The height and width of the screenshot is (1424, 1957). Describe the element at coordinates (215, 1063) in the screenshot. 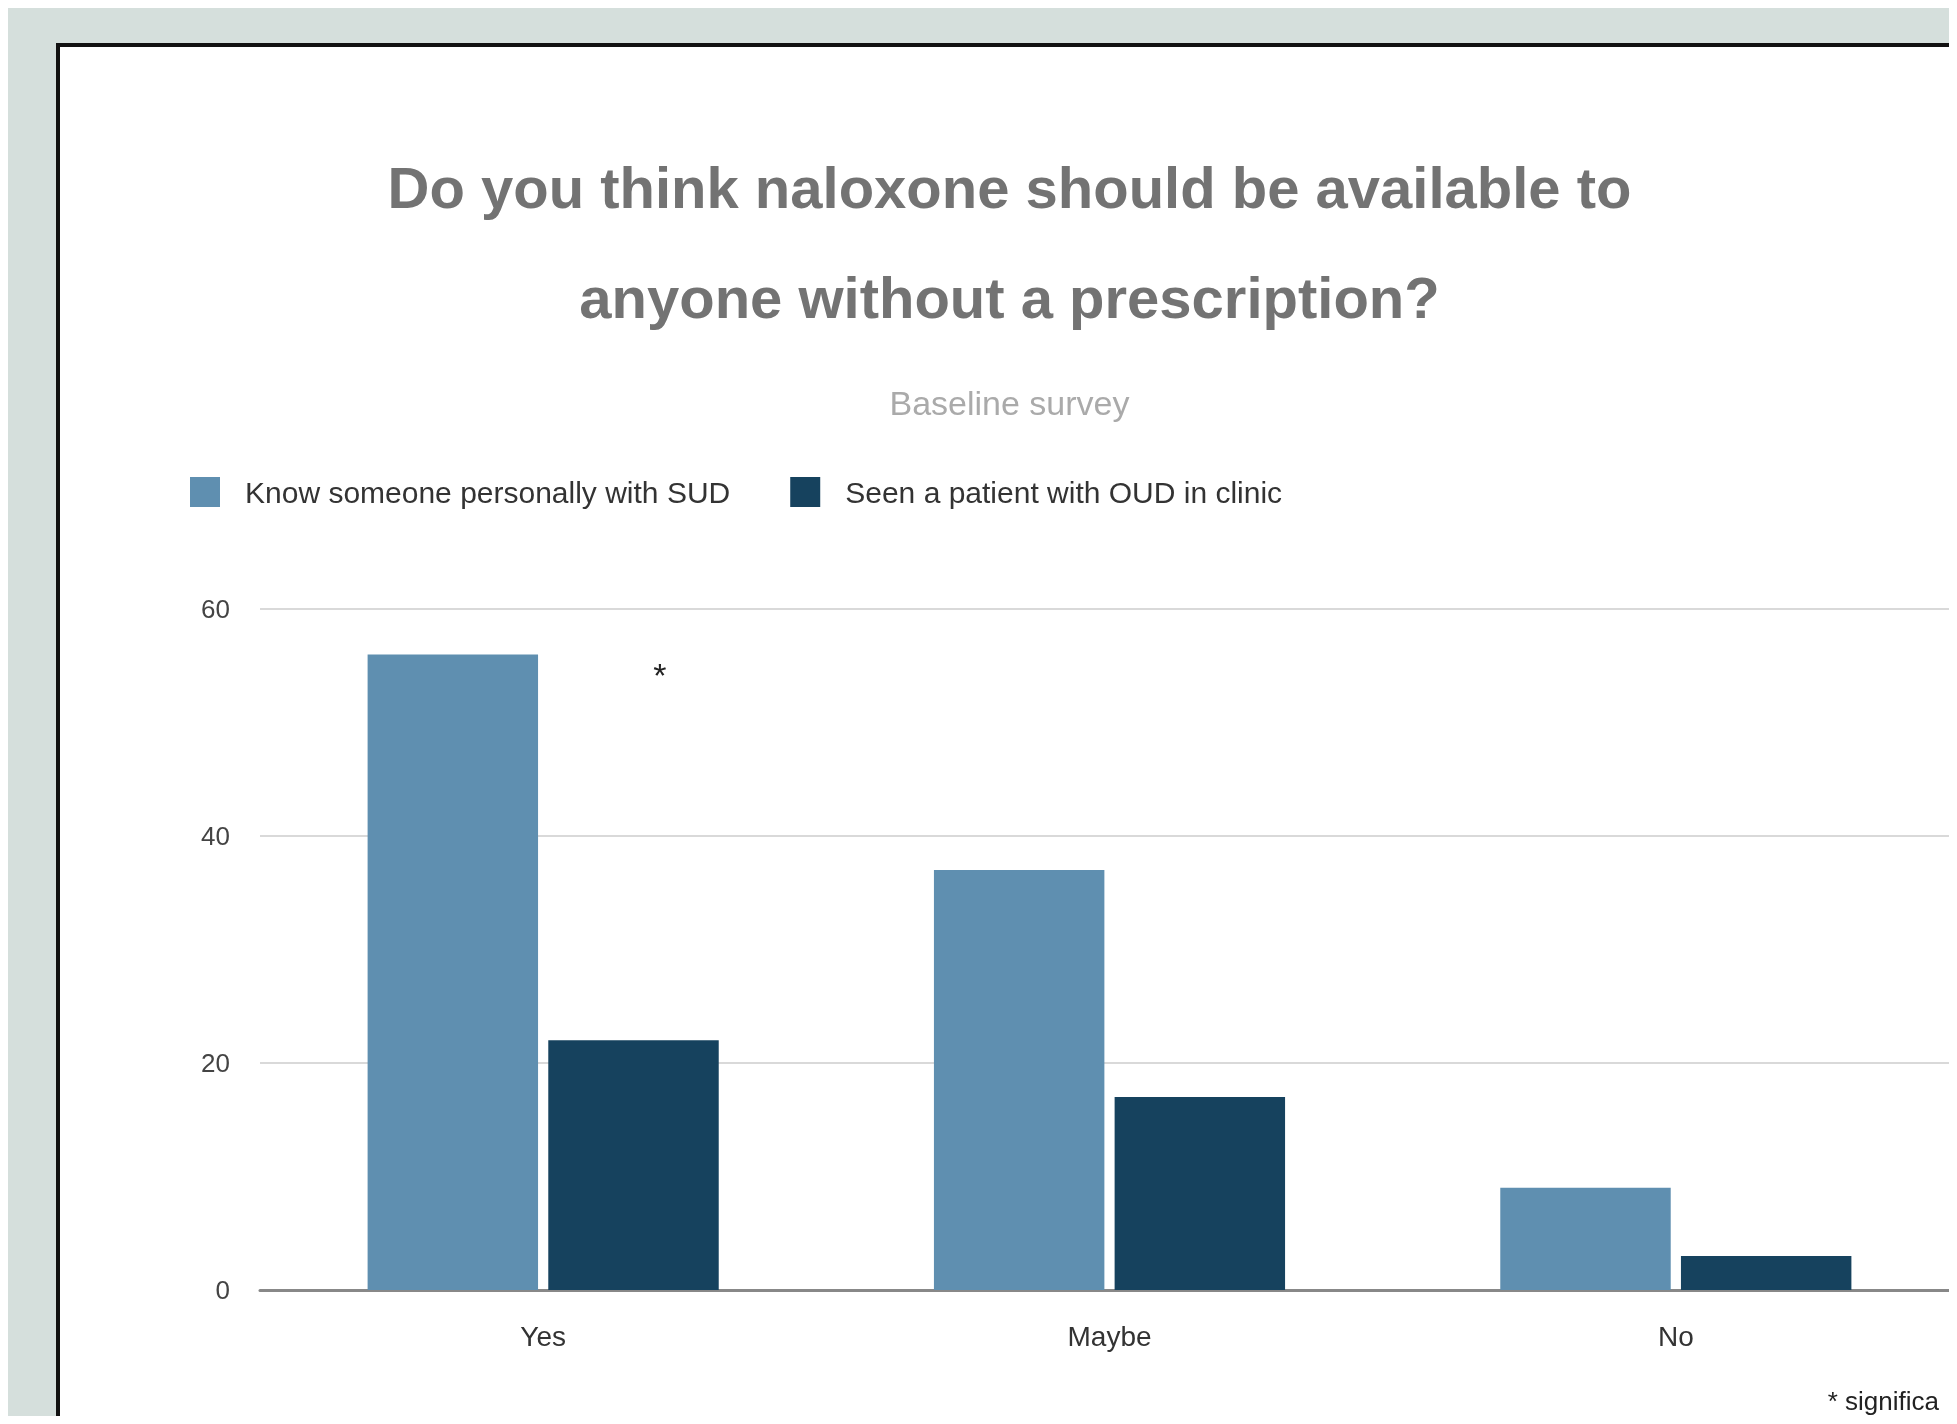

I see `y-tick-label: 20` at that location.